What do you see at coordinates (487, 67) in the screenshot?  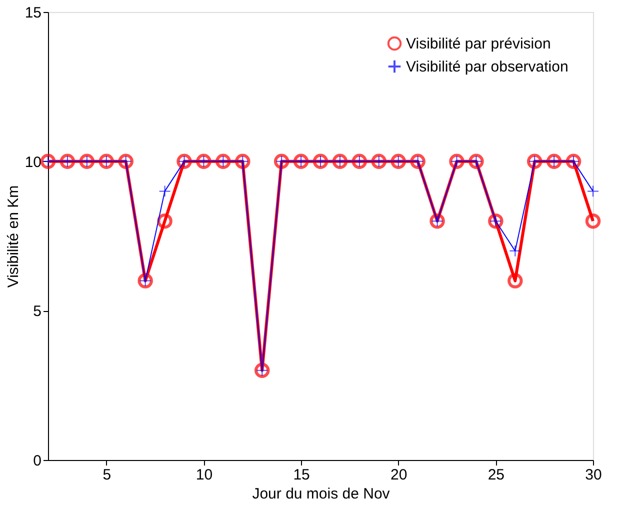 I see `legend-label: Visibilité par observation` at bounding box center [487, 67].